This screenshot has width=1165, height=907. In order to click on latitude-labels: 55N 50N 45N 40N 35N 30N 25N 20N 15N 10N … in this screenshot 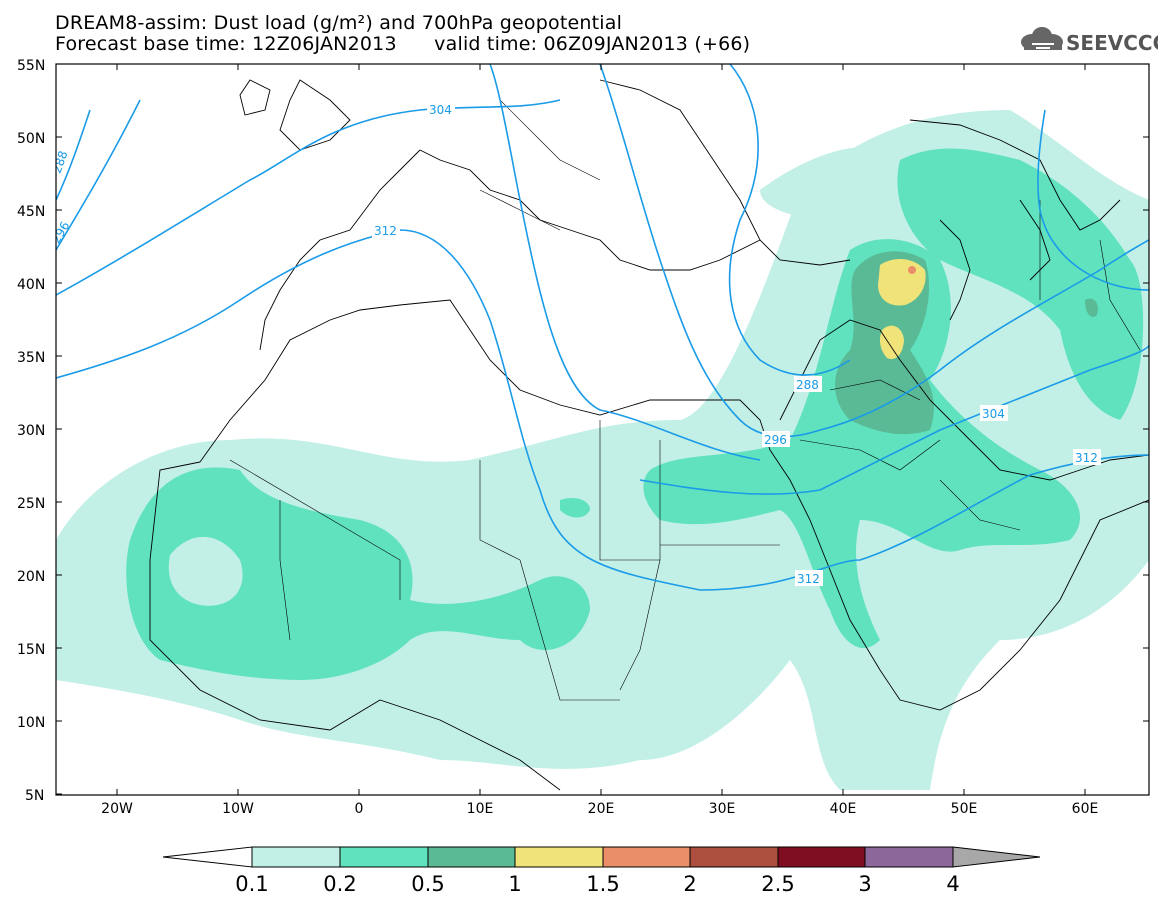, I will do `click(31, 431)`.